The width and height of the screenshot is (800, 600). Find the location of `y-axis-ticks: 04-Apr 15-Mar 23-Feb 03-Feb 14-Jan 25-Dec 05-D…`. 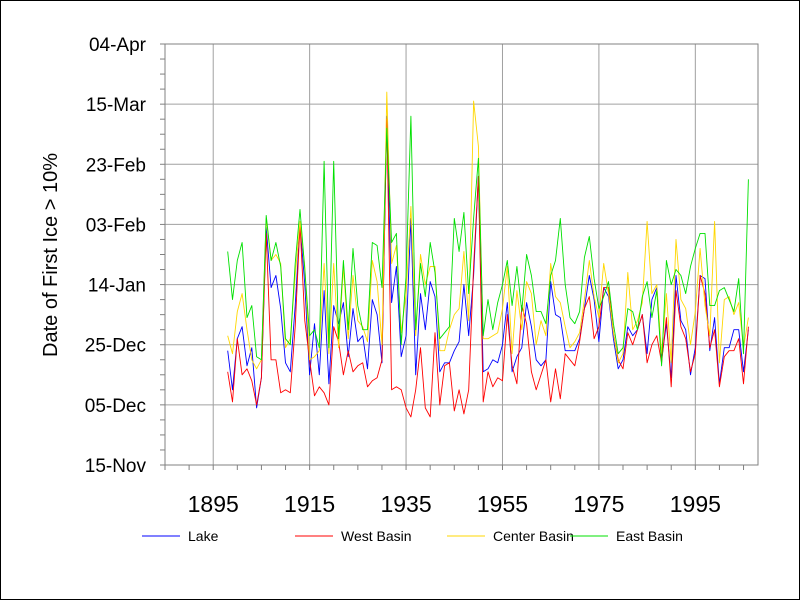

y-axis-ticks: 04-Apr 15-Mar 23-Feb 03-Feb 14-Jan 25-Dec 05-D… is located at coordinates (116, 256).